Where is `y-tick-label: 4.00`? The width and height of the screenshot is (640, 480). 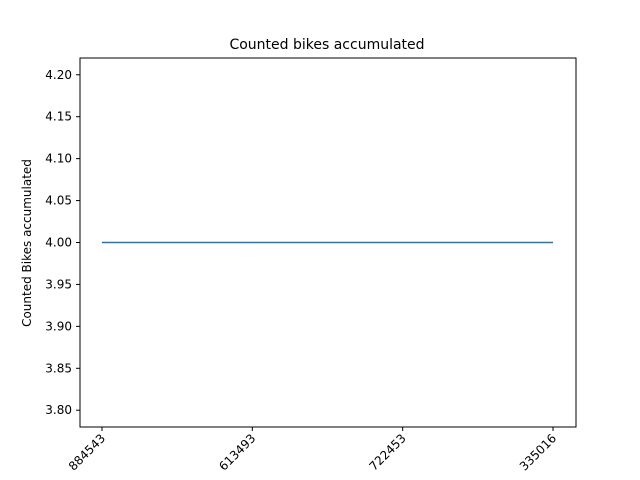
y-tick-label: 4.00 is located at coordinates (58, 243).